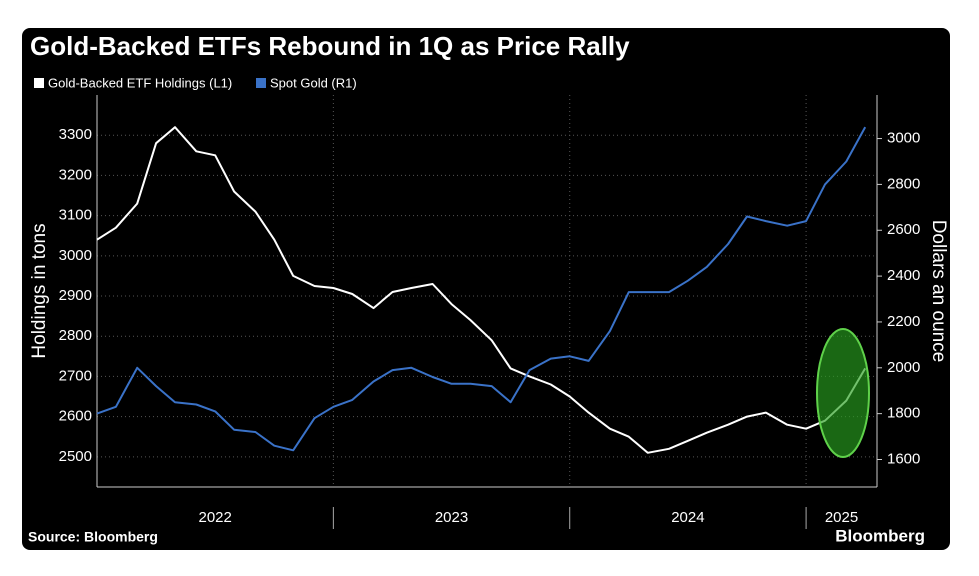  Describe the element at coordinates (75, 255) in the screenshot. I see `y-tick-label: 3000` at that location.